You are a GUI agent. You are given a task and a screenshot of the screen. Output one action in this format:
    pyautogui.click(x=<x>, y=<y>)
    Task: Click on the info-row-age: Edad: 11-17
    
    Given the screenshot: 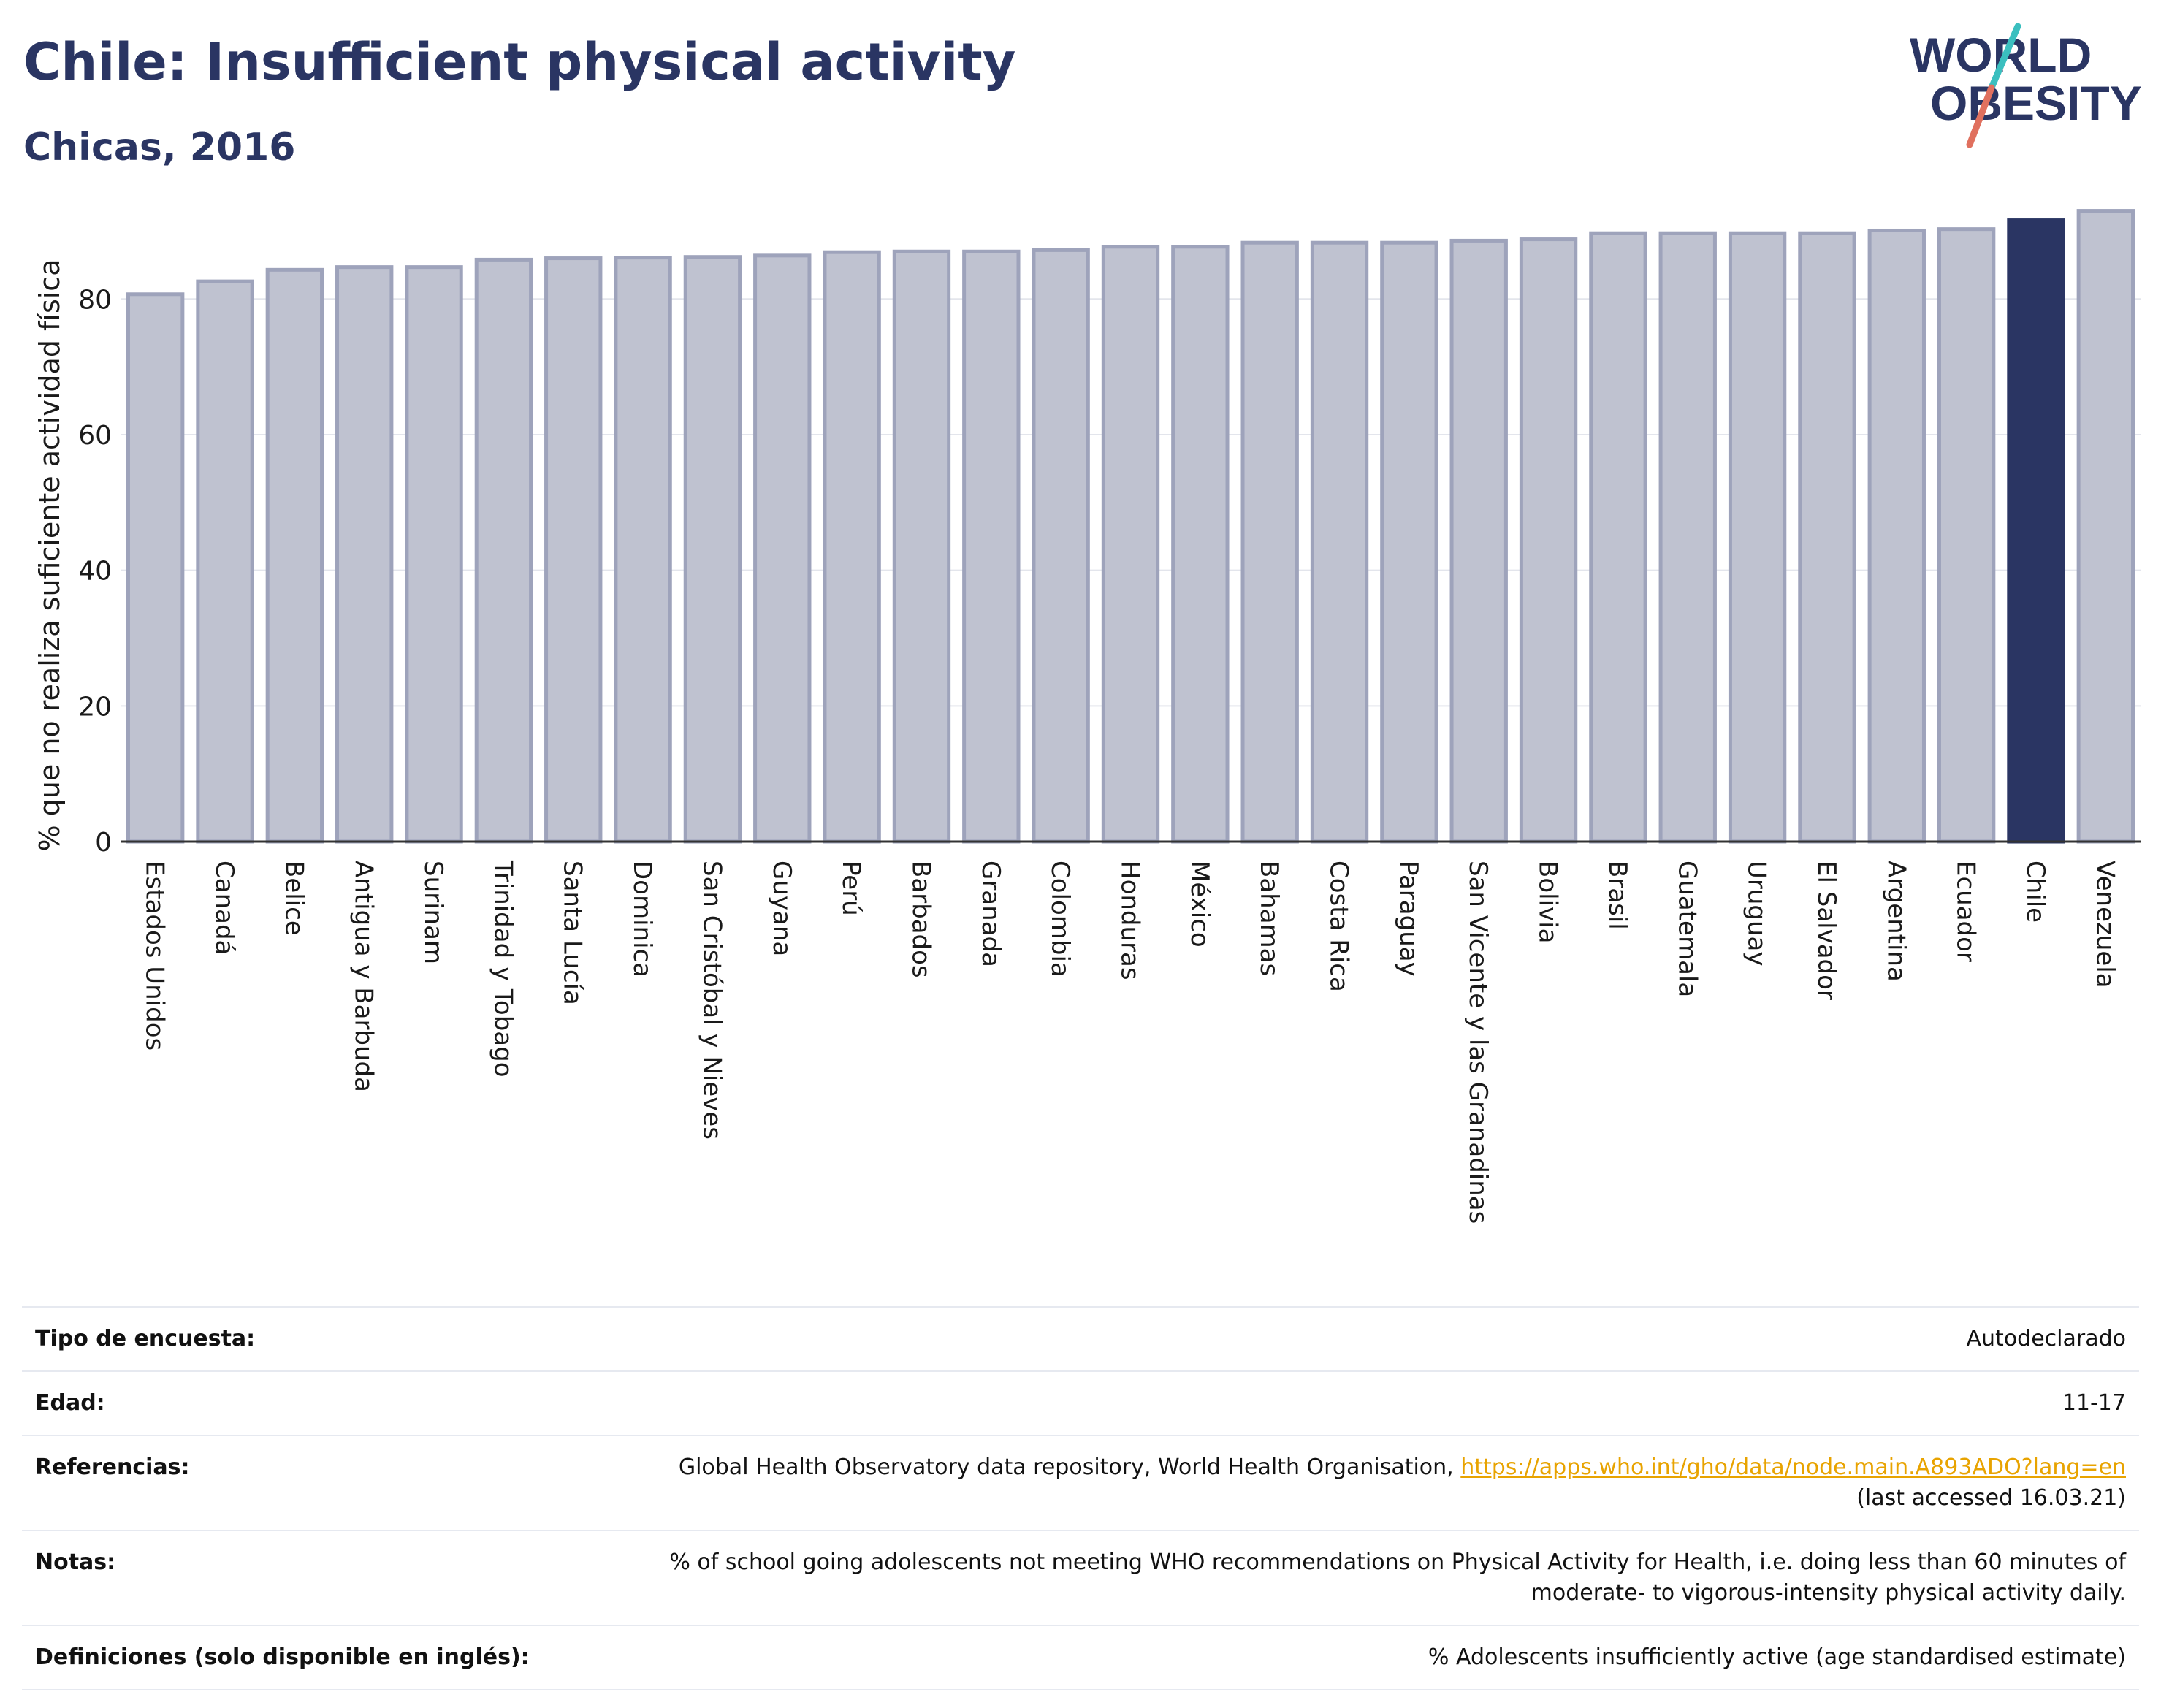 What is the action you would take?
    pyautogui.click(x=1080, y=1402)
    